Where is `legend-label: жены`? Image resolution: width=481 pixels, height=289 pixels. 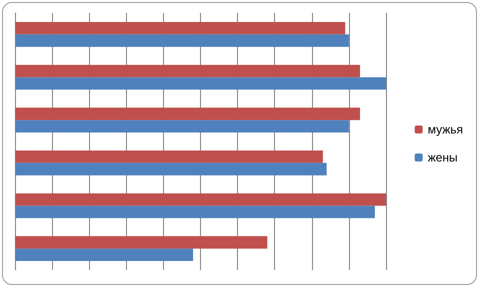
legend-label: жены is located at coordinates (443, 157).